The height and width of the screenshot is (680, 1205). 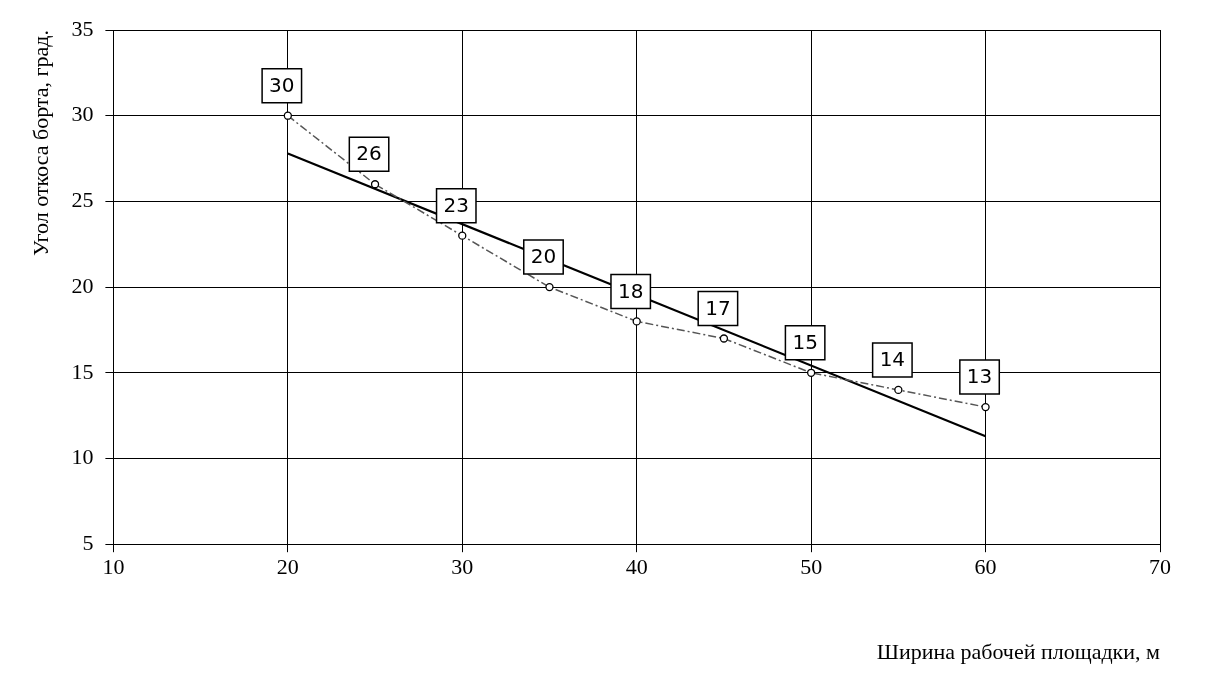 I want to click on y-tick-label: 10, so click(x=82, y=457).